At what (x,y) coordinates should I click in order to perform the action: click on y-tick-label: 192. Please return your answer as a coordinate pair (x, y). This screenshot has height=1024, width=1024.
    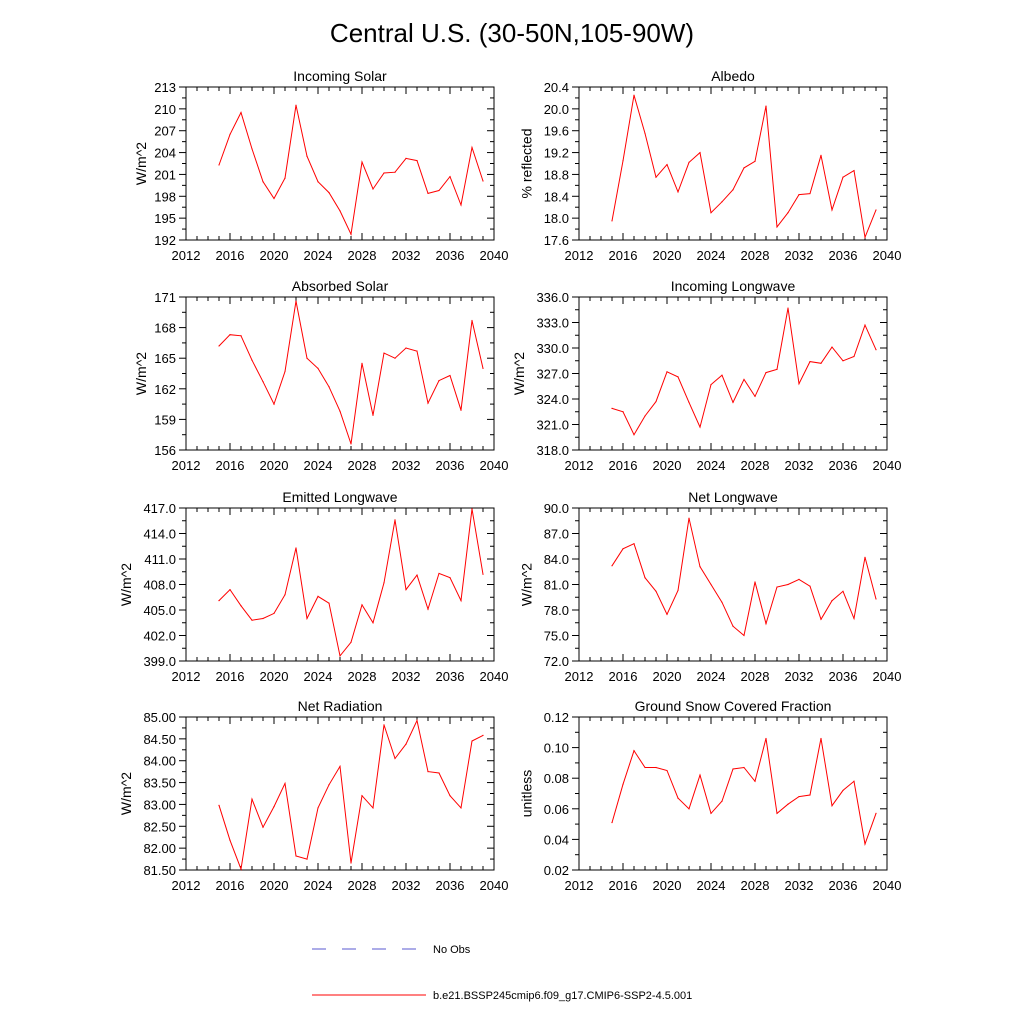
    Looking at the image, I should click on (165, 240).